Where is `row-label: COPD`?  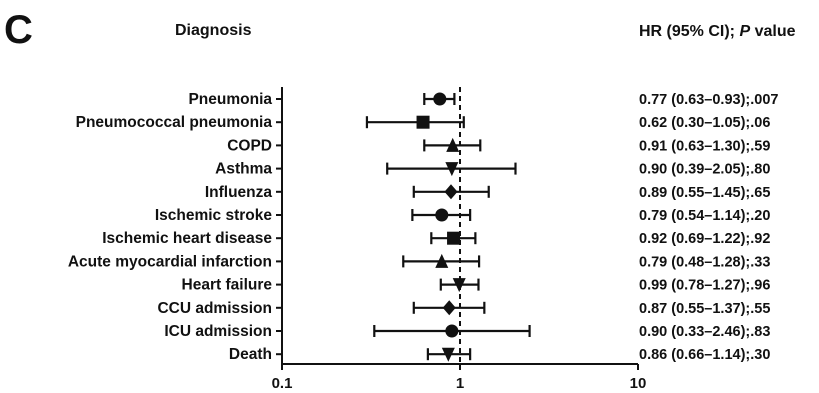 row-label: COPD is located at coordinates (249, 145).